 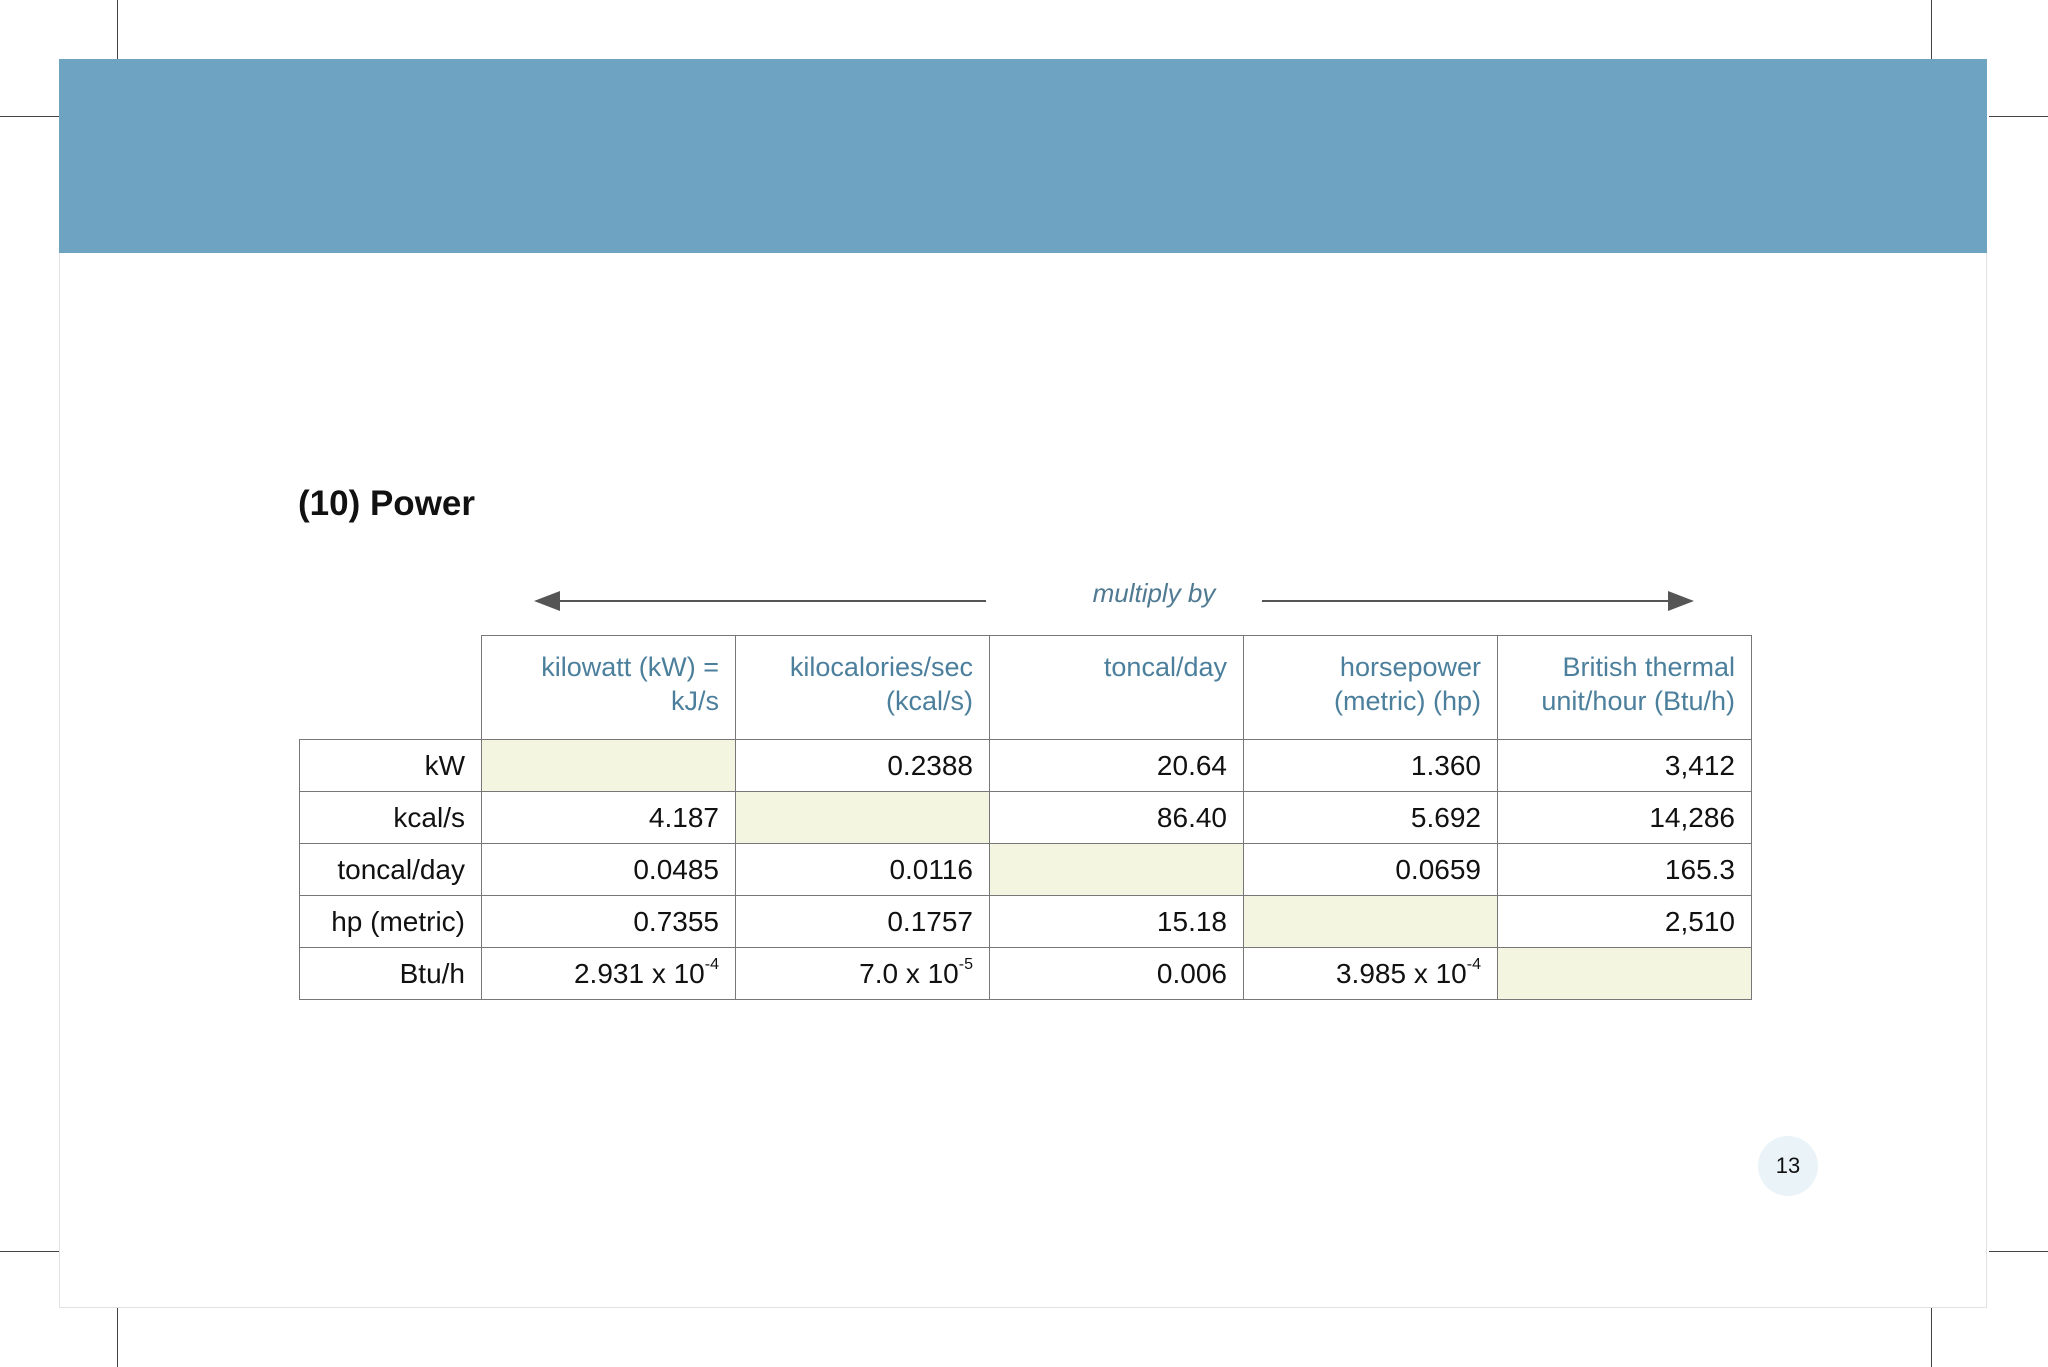 What do you see at coordinates (1681, 601) in the screenshot?
I see `arrow-right-icon` at bounding box center [1681, 601].